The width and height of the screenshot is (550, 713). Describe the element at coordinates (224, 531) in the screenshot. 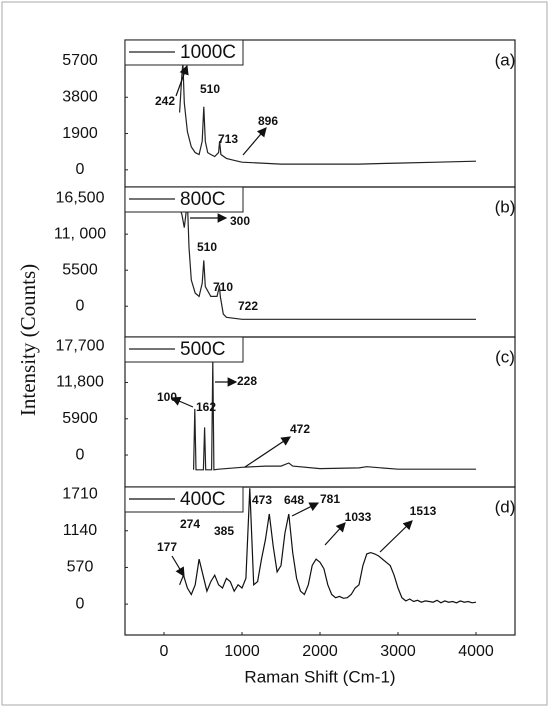

I see `peak-label: 385` at that location.